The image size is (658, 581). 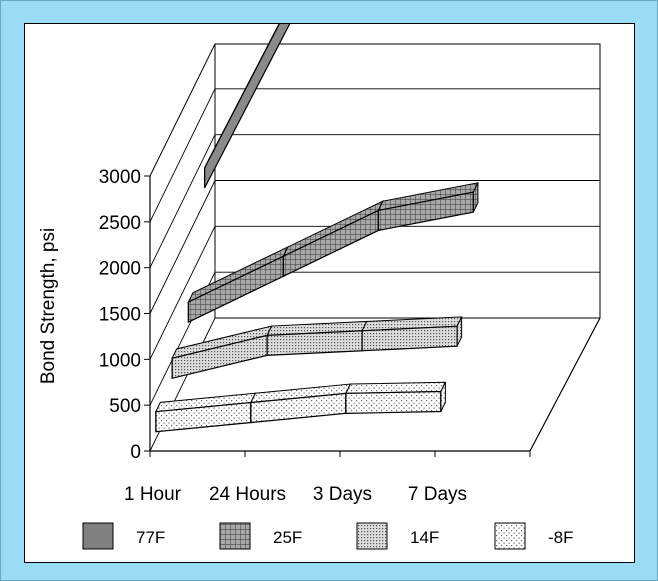 What do you see at coordinates (397, 536) in the screenshot?
I see `legend-item-14F: 14F` at bounding box center [397, 536].